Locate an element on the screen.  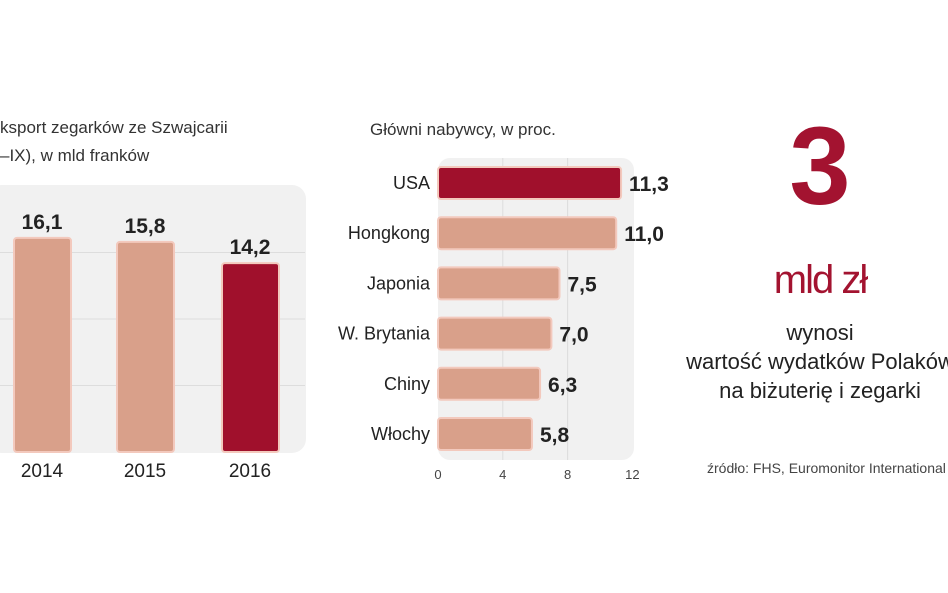
category-label: Hongkong is located at coordinates (389, 233).